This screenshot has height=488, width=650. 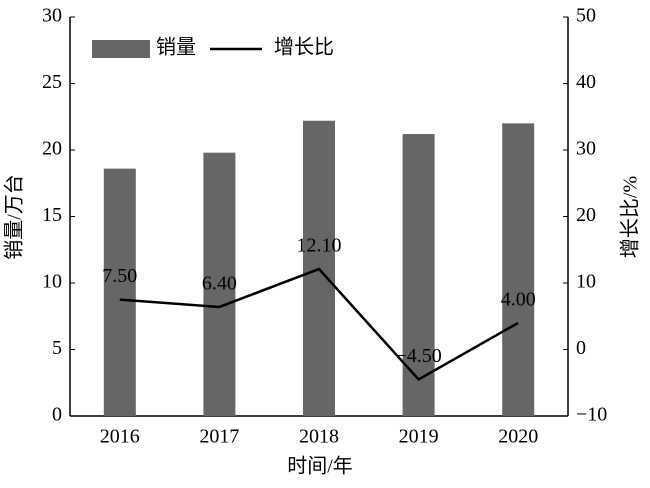 What do you see at coordinates (630, 217) in the screenshot?
I see `y2-axis-label: 增长比/%` at bounding box center [630, 217].